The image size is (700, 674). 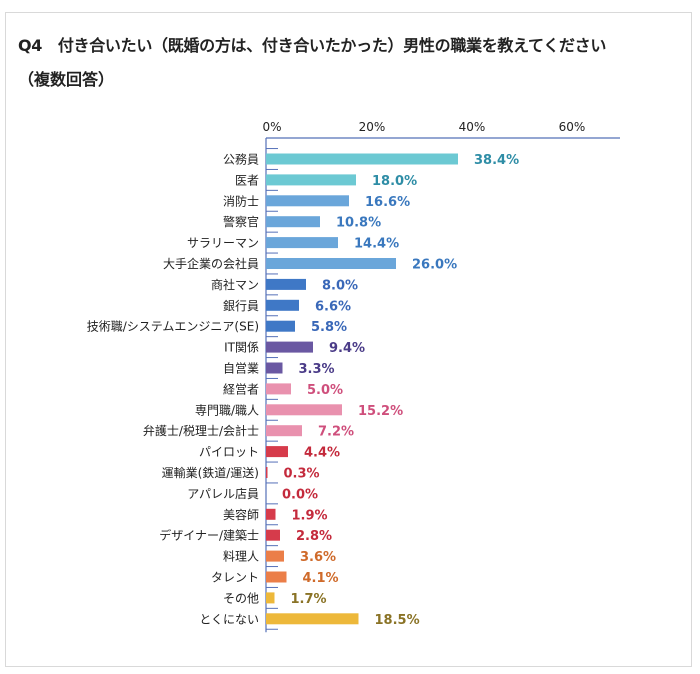 What do you see at coordinates (312, 45) in the screenshot?
I see `chart-title: Q4 付き合いたい（既婚の方は、付き合いたかった）男性の職業を教えてください` at bounding box center [312, 45].